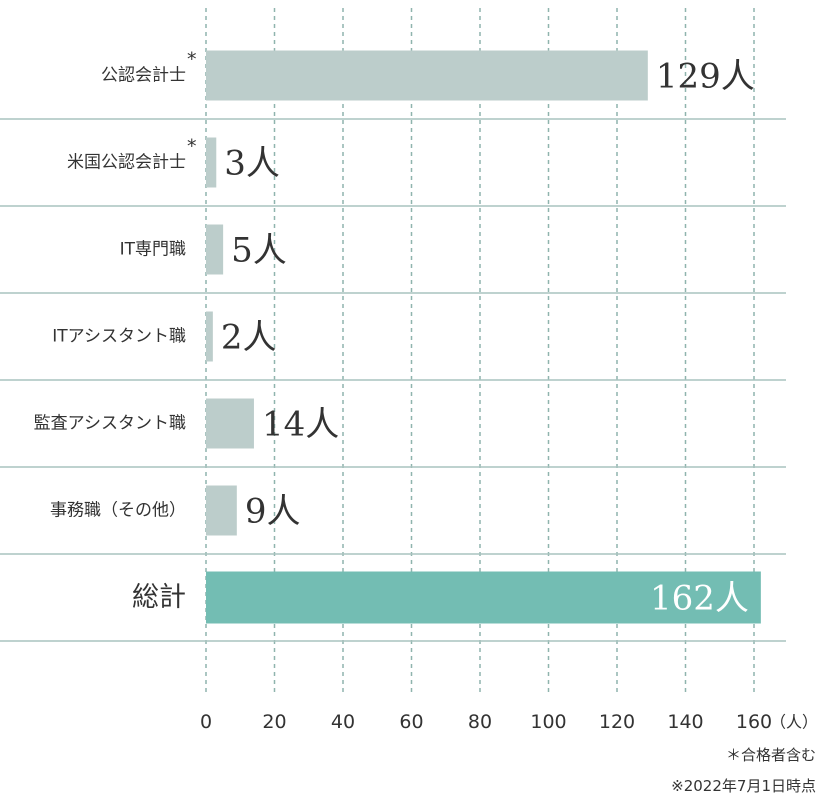 This screenshot has width=828, height=808. Describe the element at coordinates (754, 722) in the screenshot. I see `x-tick-label: 160` at that location.